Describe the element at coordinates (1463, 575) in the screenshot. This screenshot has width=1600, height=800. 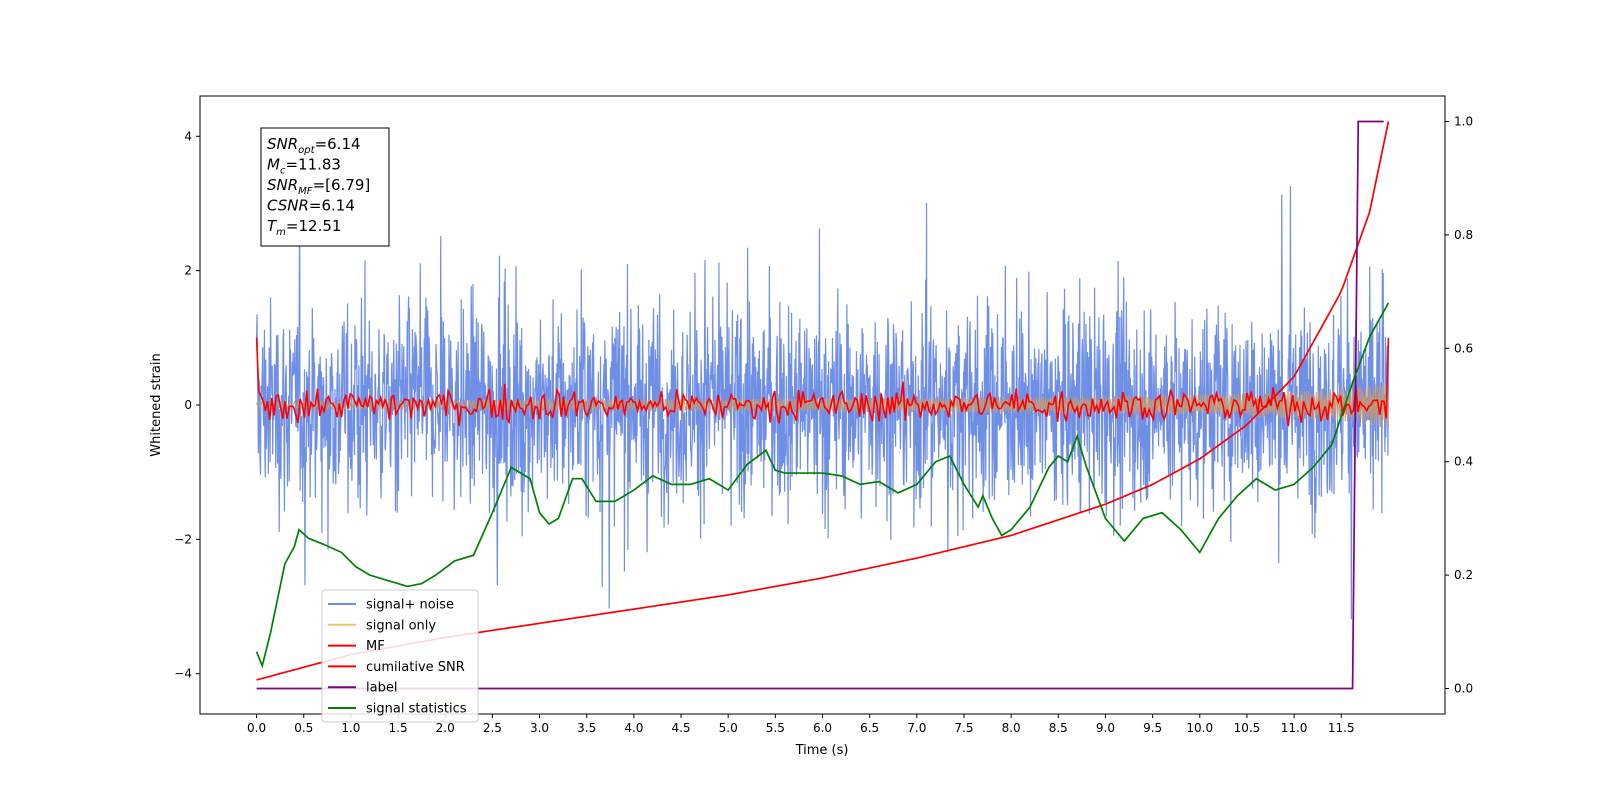
I see `y2-tick-label: 0.2` at that location.